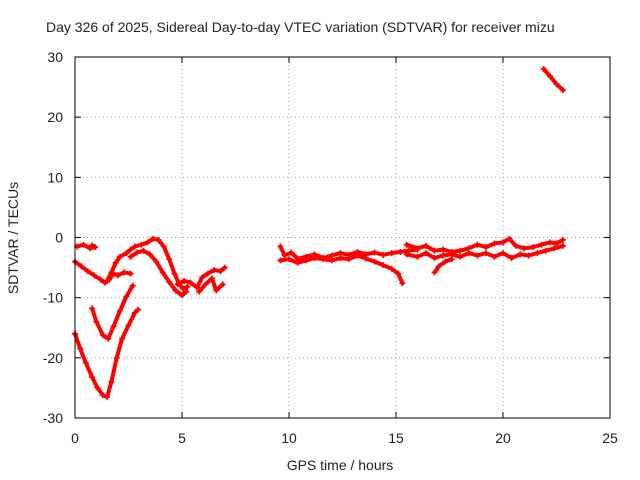  What do you see at coordinates (610, 438) in the screenshot?
I see `x-tick-label: 25` at bounding box center [610, 438].